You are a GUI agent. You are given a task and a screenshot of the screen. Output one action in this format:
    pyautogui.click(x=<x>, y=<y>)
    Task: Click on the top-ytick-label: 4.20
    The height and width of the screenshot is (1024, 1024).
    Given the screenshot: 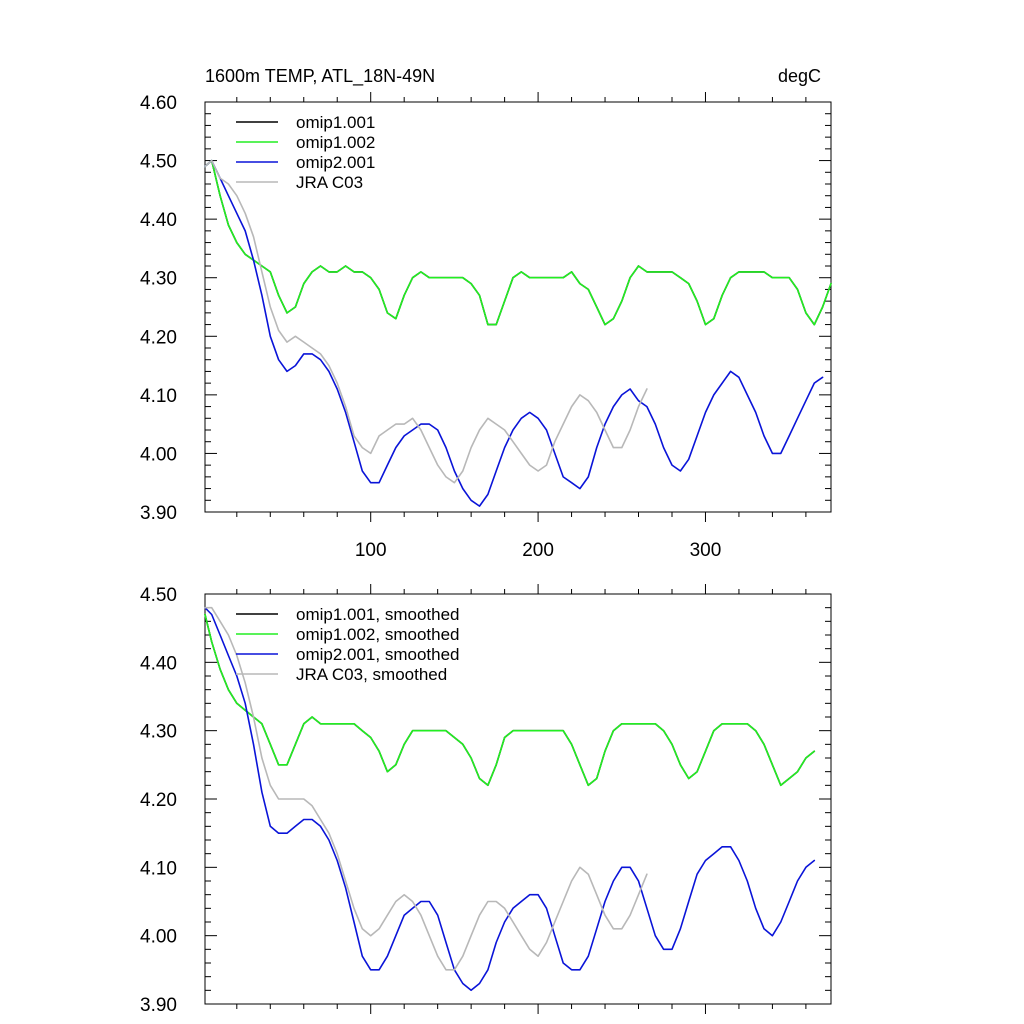 What is the action you would take?
    pyautogui.click(x=158, y=337)
    